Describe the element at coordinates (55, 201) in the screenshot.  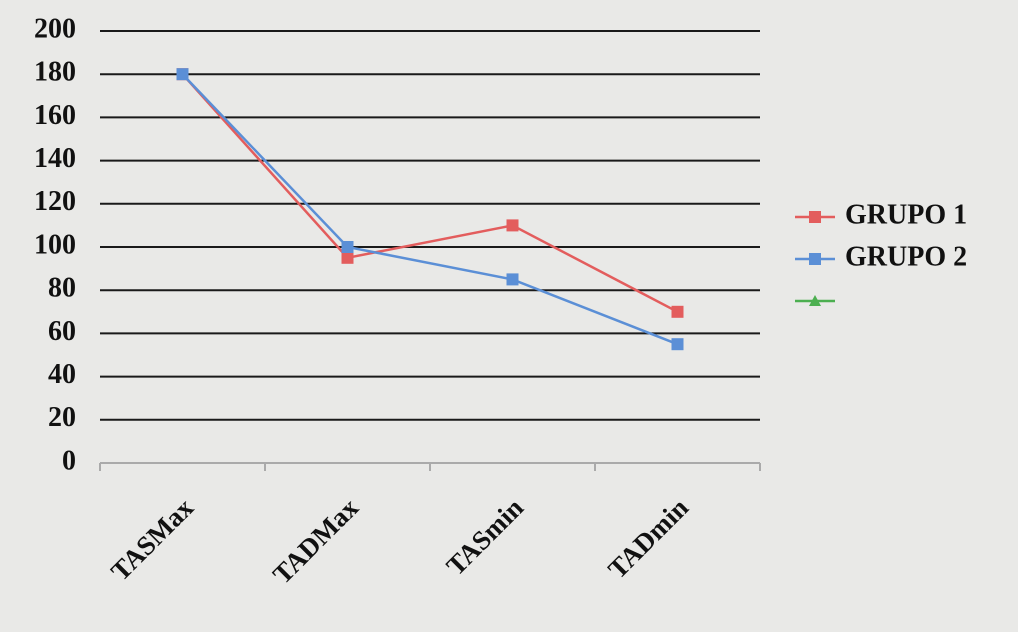
I see `y-tick-label: 120` at that location.